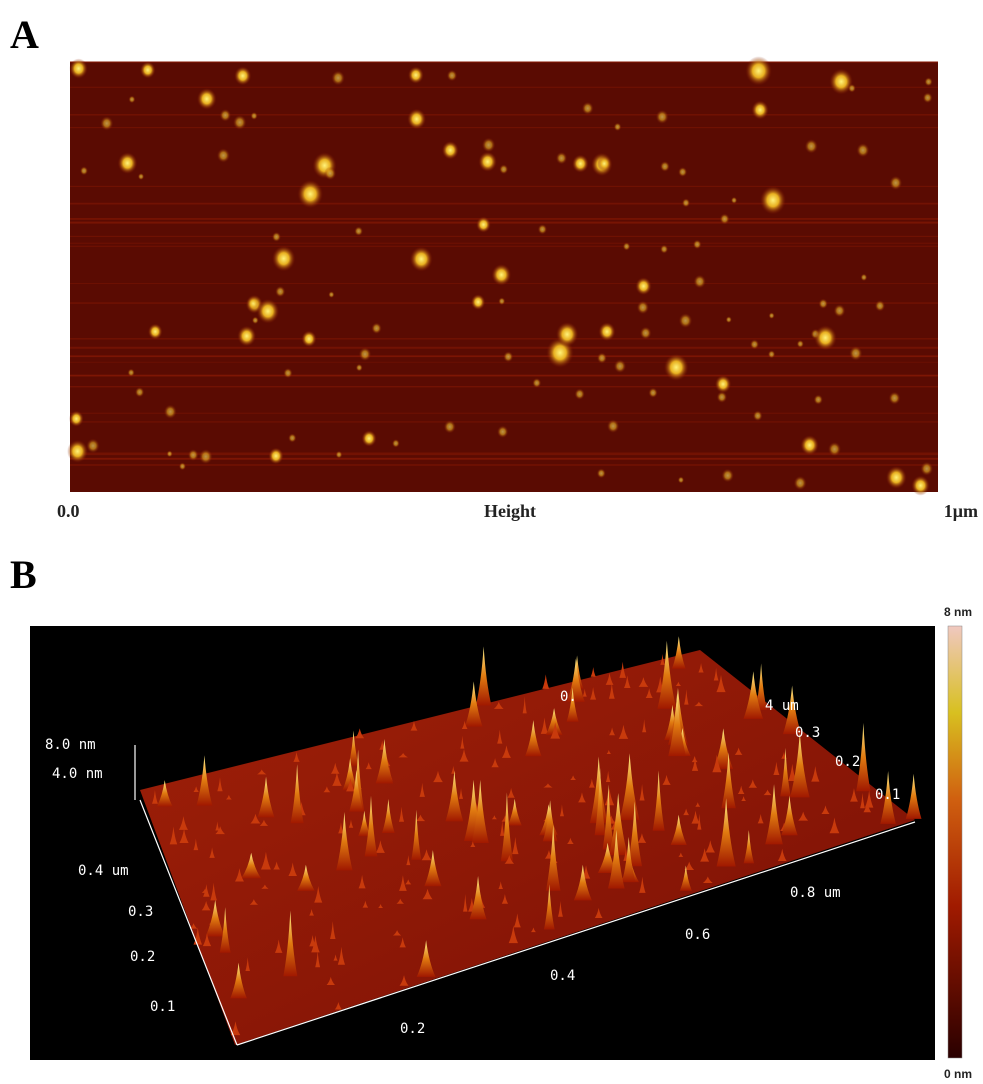 The image size is (983, 1084). Describe the element at coordinates (188, 922) in the screenshot. I see `y-axis` at that location.